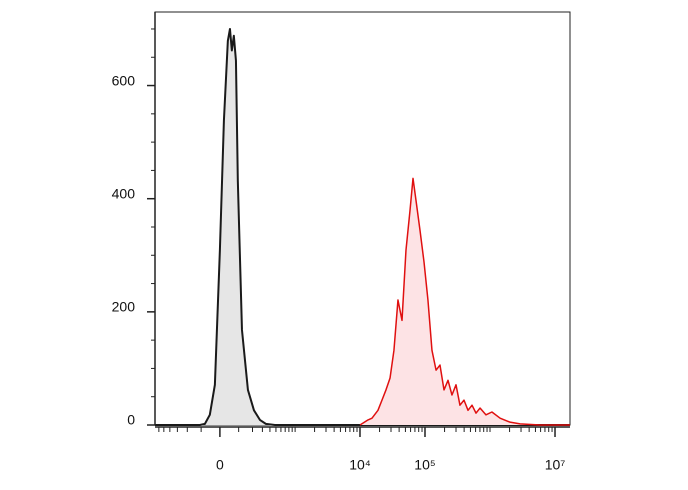  I want to click on x-tick-label: 0, so click(220, 465).